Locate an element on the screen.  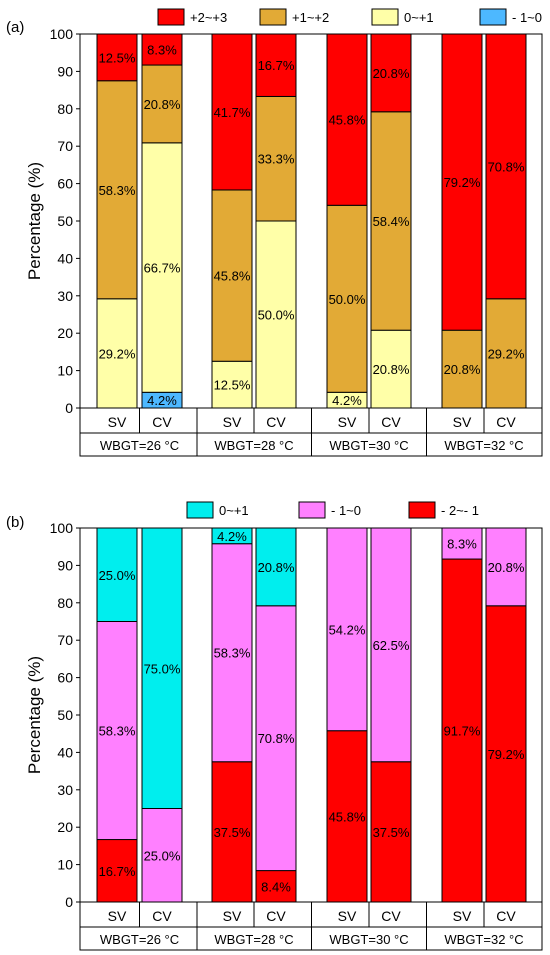
data-label: 41.7% is located at coordinates (232, 112).